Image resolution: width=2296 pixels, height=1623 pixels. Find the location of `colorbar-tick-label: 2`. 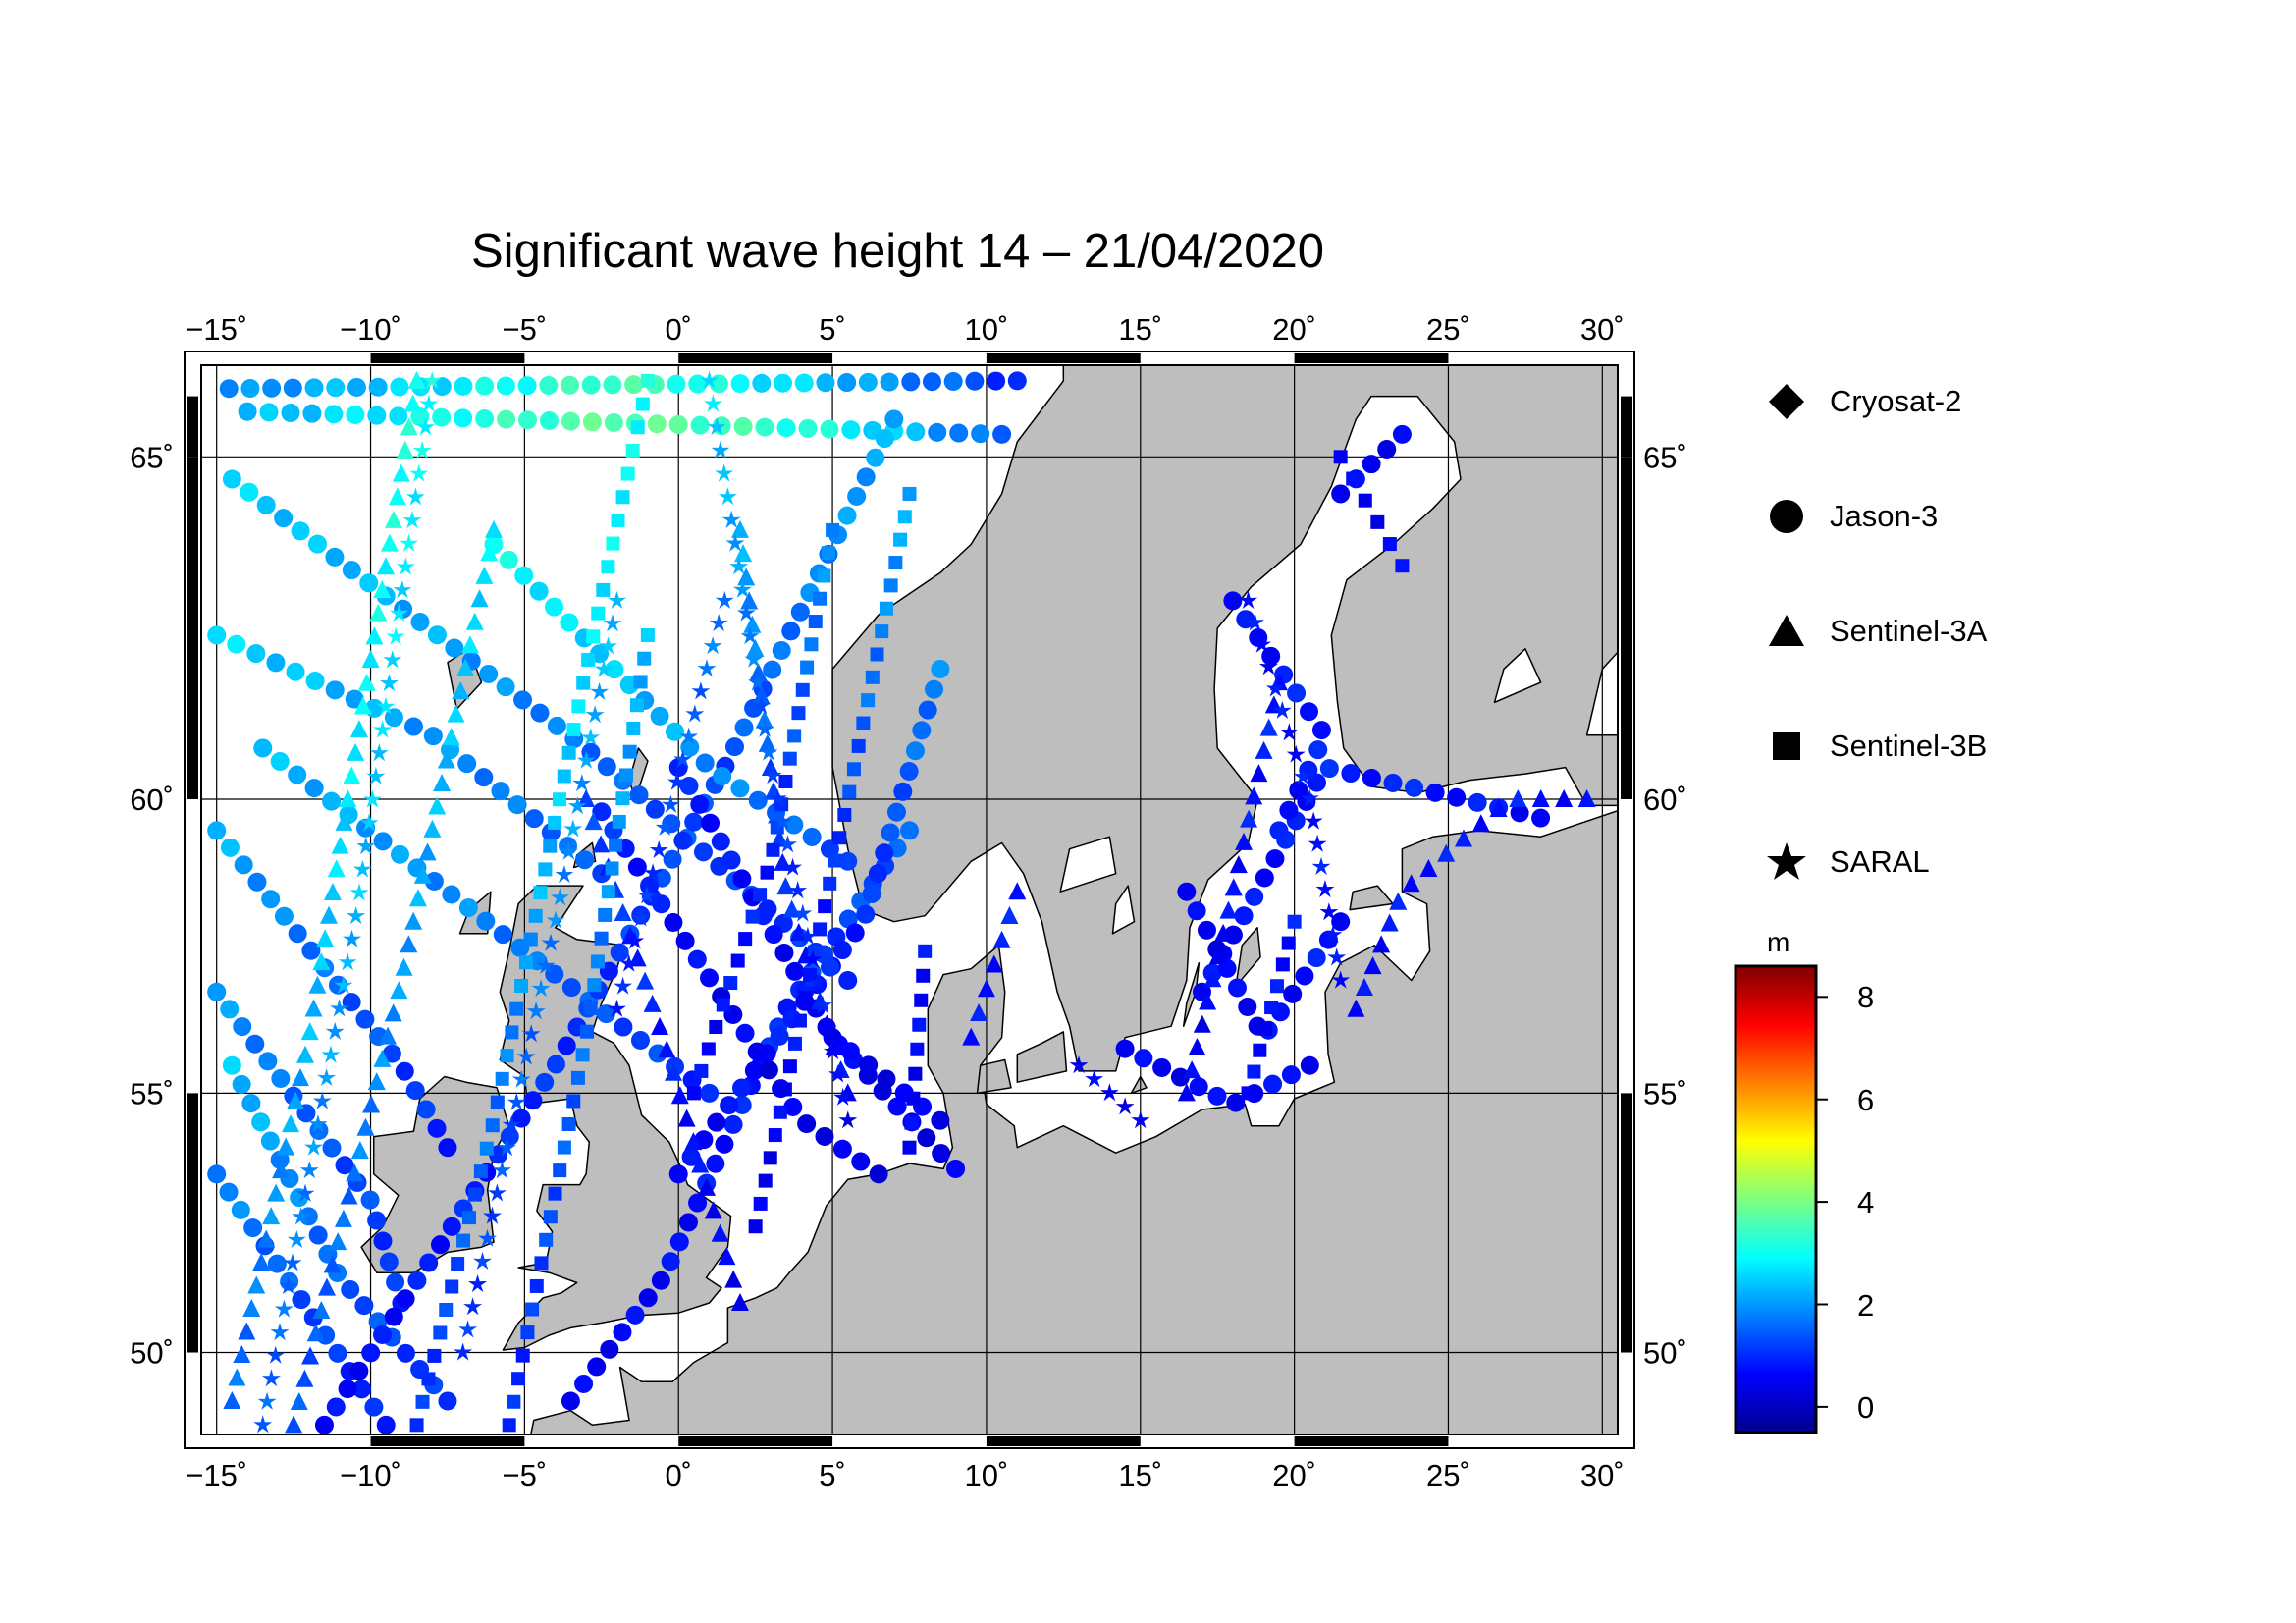

colorbar-tick-label: 2 is located at coordinates (1866, 1305).